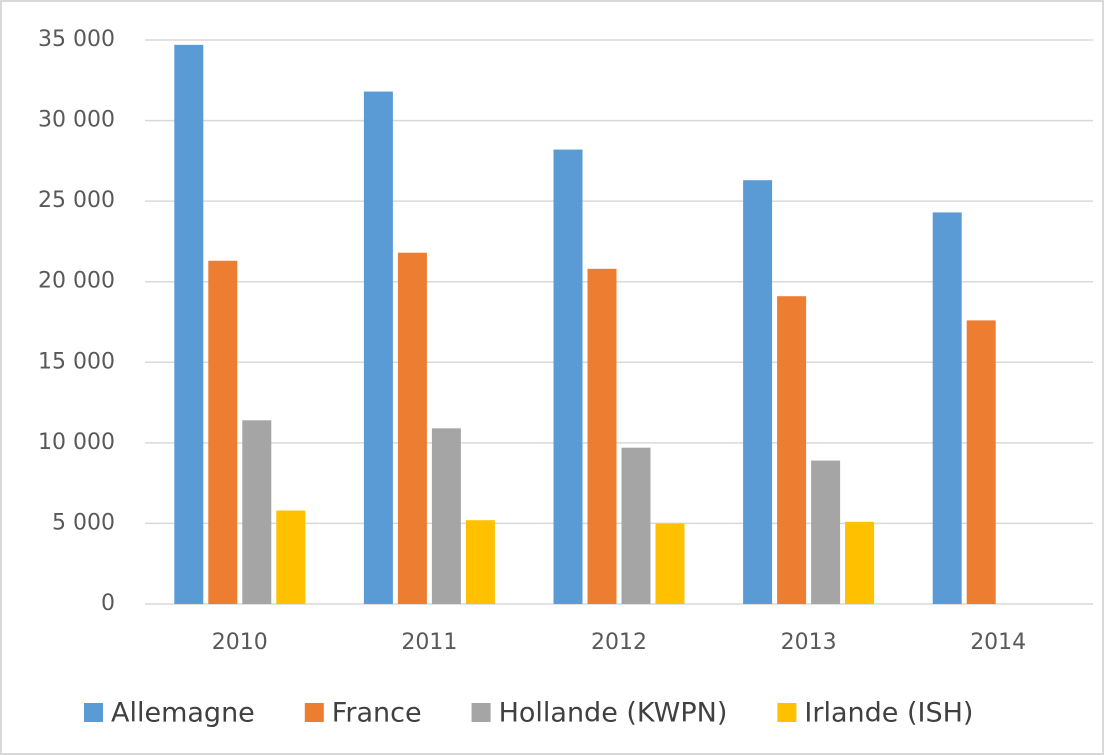 The height and width of the screenshot is (755, 1104). Describe the element at coordinates (809, 642) in the screenshot. I see `x-tick-label: 2013` at that location.